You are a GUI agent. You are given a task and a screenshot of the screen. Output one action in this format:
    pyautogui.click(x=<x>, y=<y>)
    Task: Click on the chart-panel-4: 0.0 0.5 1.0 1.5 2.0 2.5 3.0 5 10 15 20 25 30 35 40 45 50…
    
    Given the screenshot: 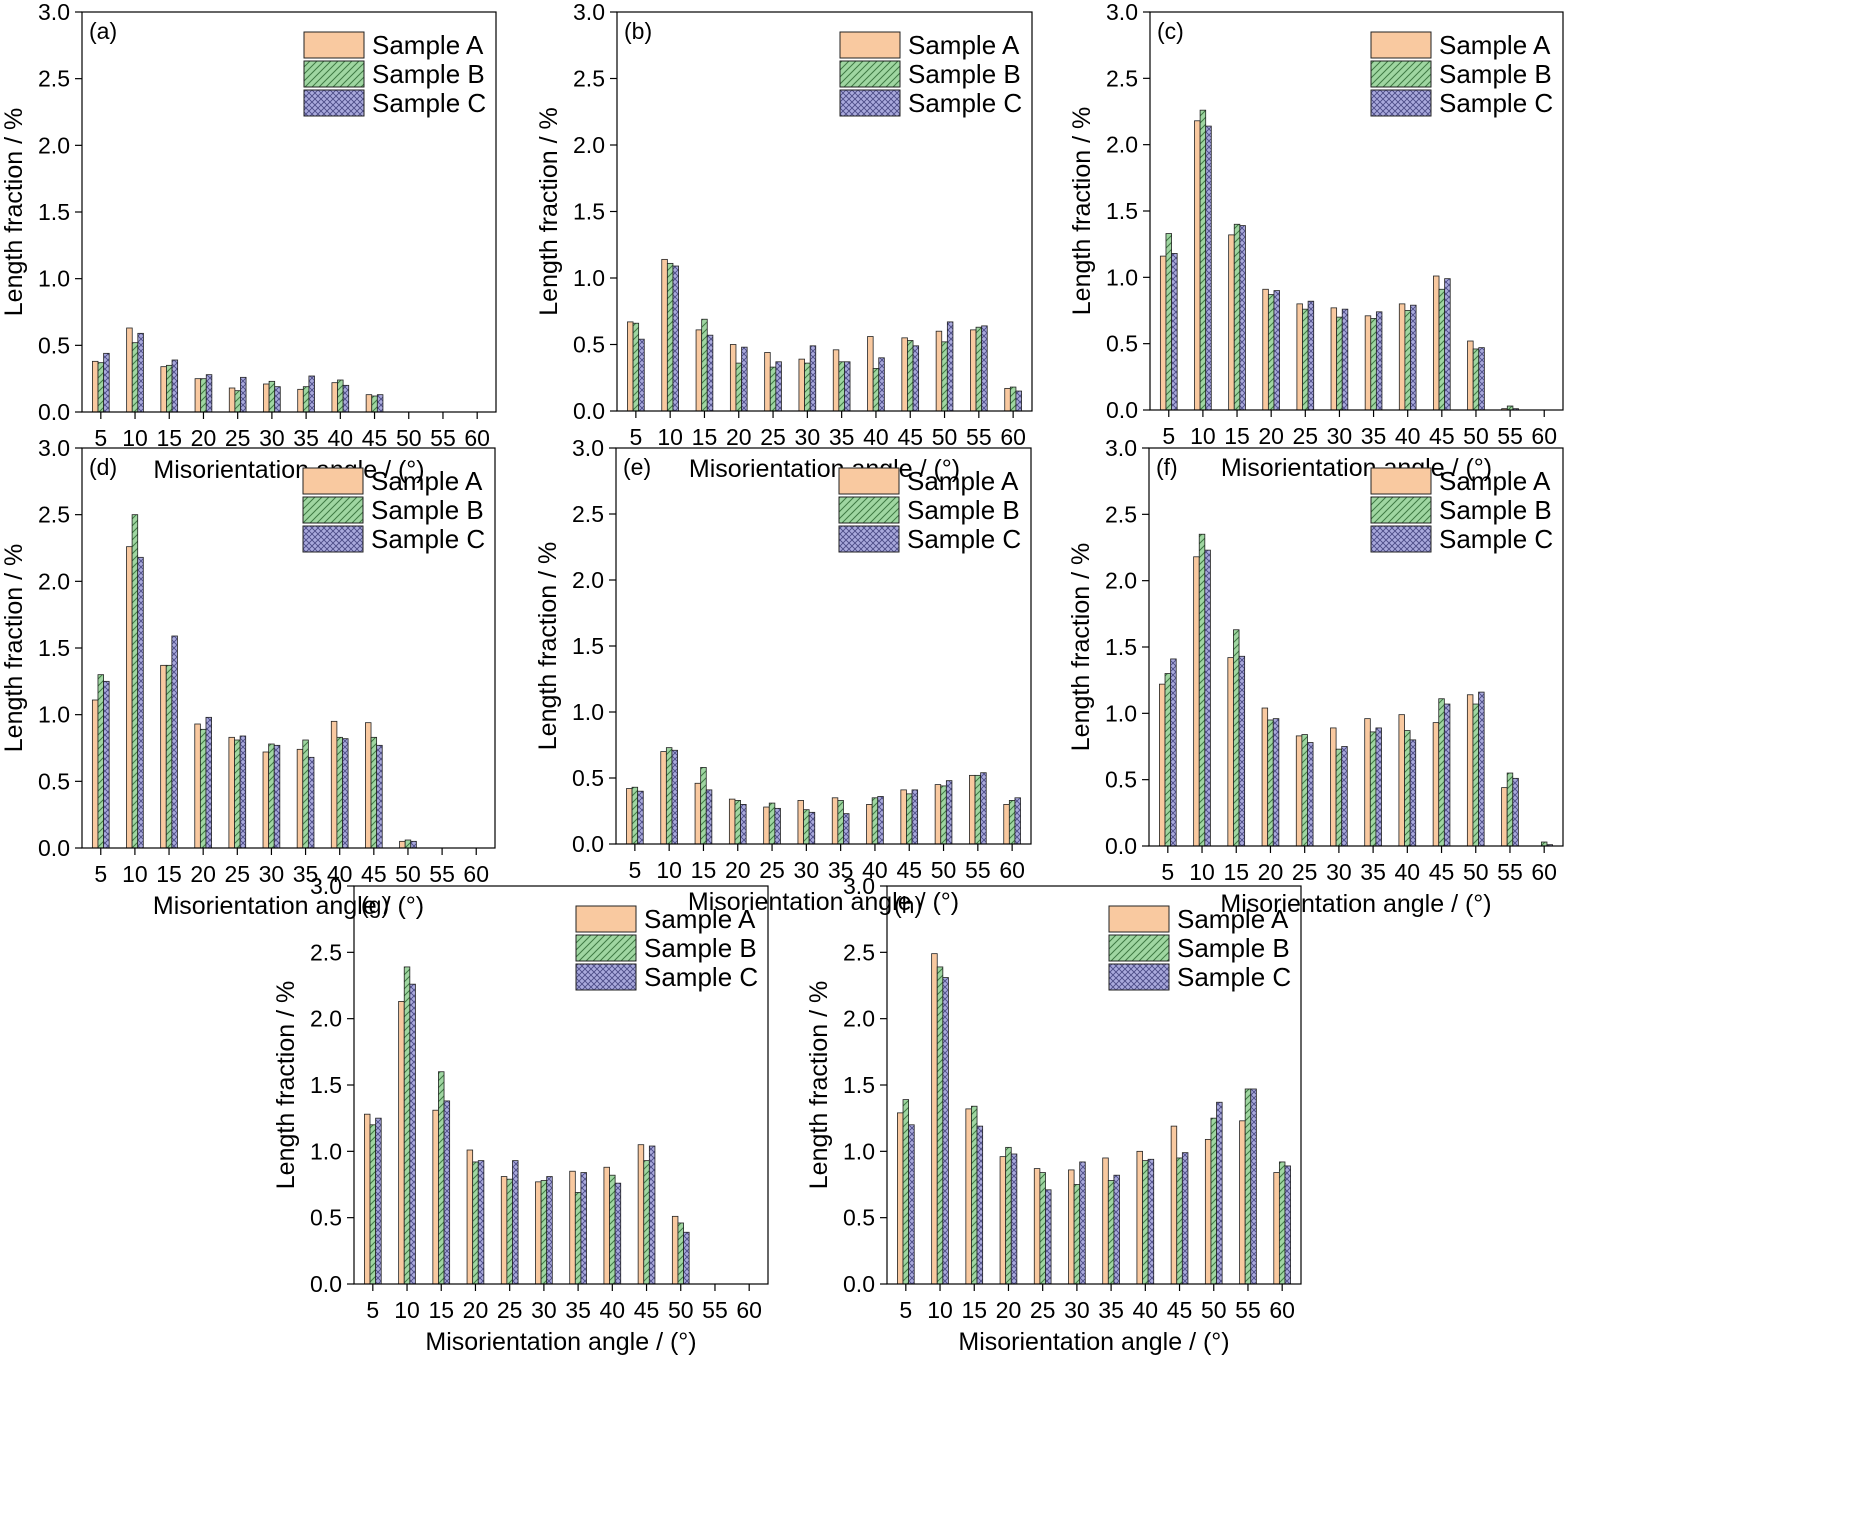 What is the action you would take?
    pyautogui.click(x=248, y=677)
    